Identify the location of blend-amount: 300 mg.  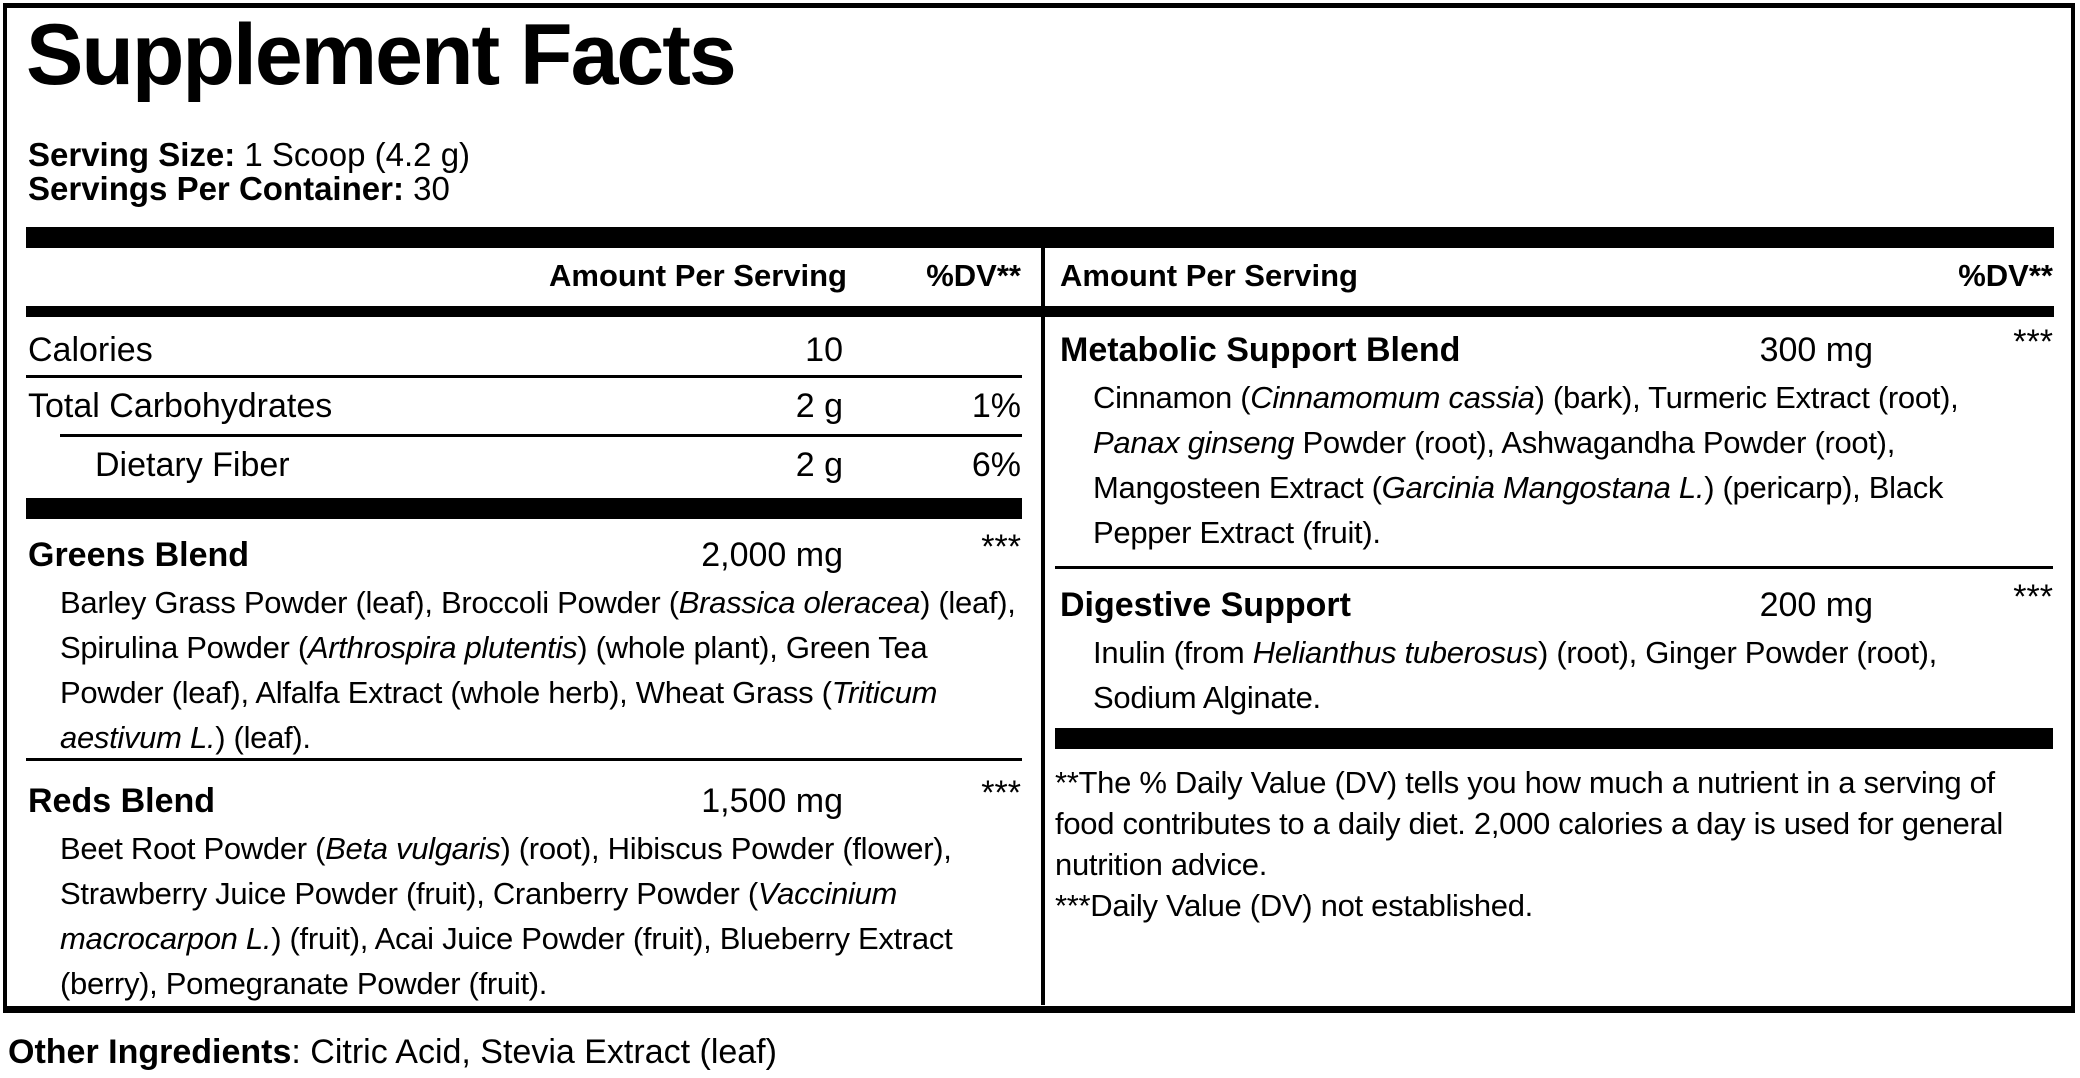
(1816, 350).